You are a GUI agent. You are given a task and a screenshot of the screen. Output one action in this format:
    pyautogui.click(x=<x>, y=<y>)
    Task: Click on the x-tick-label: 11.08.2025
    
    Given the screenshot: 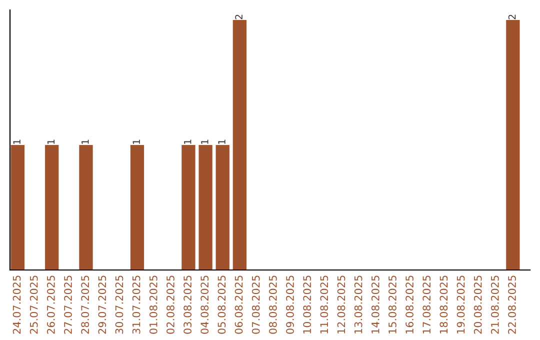 What is the action you would take?
    pyautogui.click(x=324, y=305)
    